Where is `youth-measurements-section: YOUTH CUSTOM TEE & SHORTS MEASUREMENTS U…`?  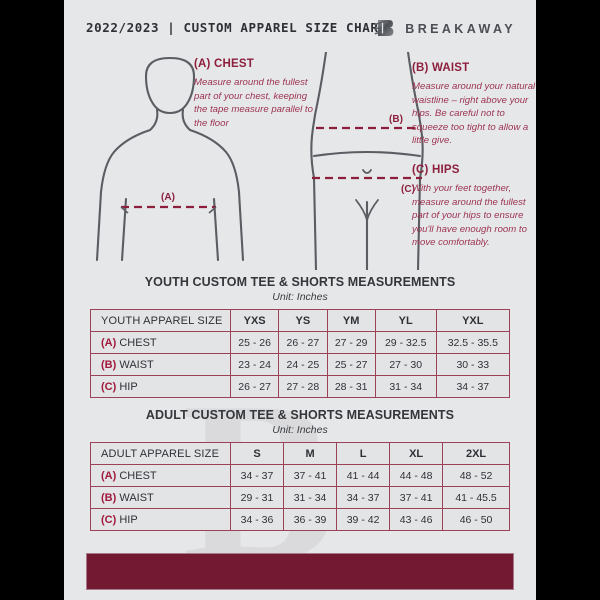
youth-measurements-section: YOUTH CUSTOM TEE & SHORTS MEASUREMENTS U… is located at coordinates (300, 336).